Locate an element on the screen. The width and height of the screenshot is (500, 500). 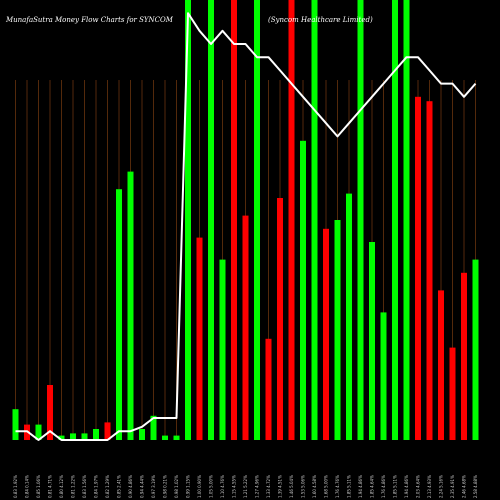
x-tick-label: 1.10 4.76% is located at coordinates (222, 486).